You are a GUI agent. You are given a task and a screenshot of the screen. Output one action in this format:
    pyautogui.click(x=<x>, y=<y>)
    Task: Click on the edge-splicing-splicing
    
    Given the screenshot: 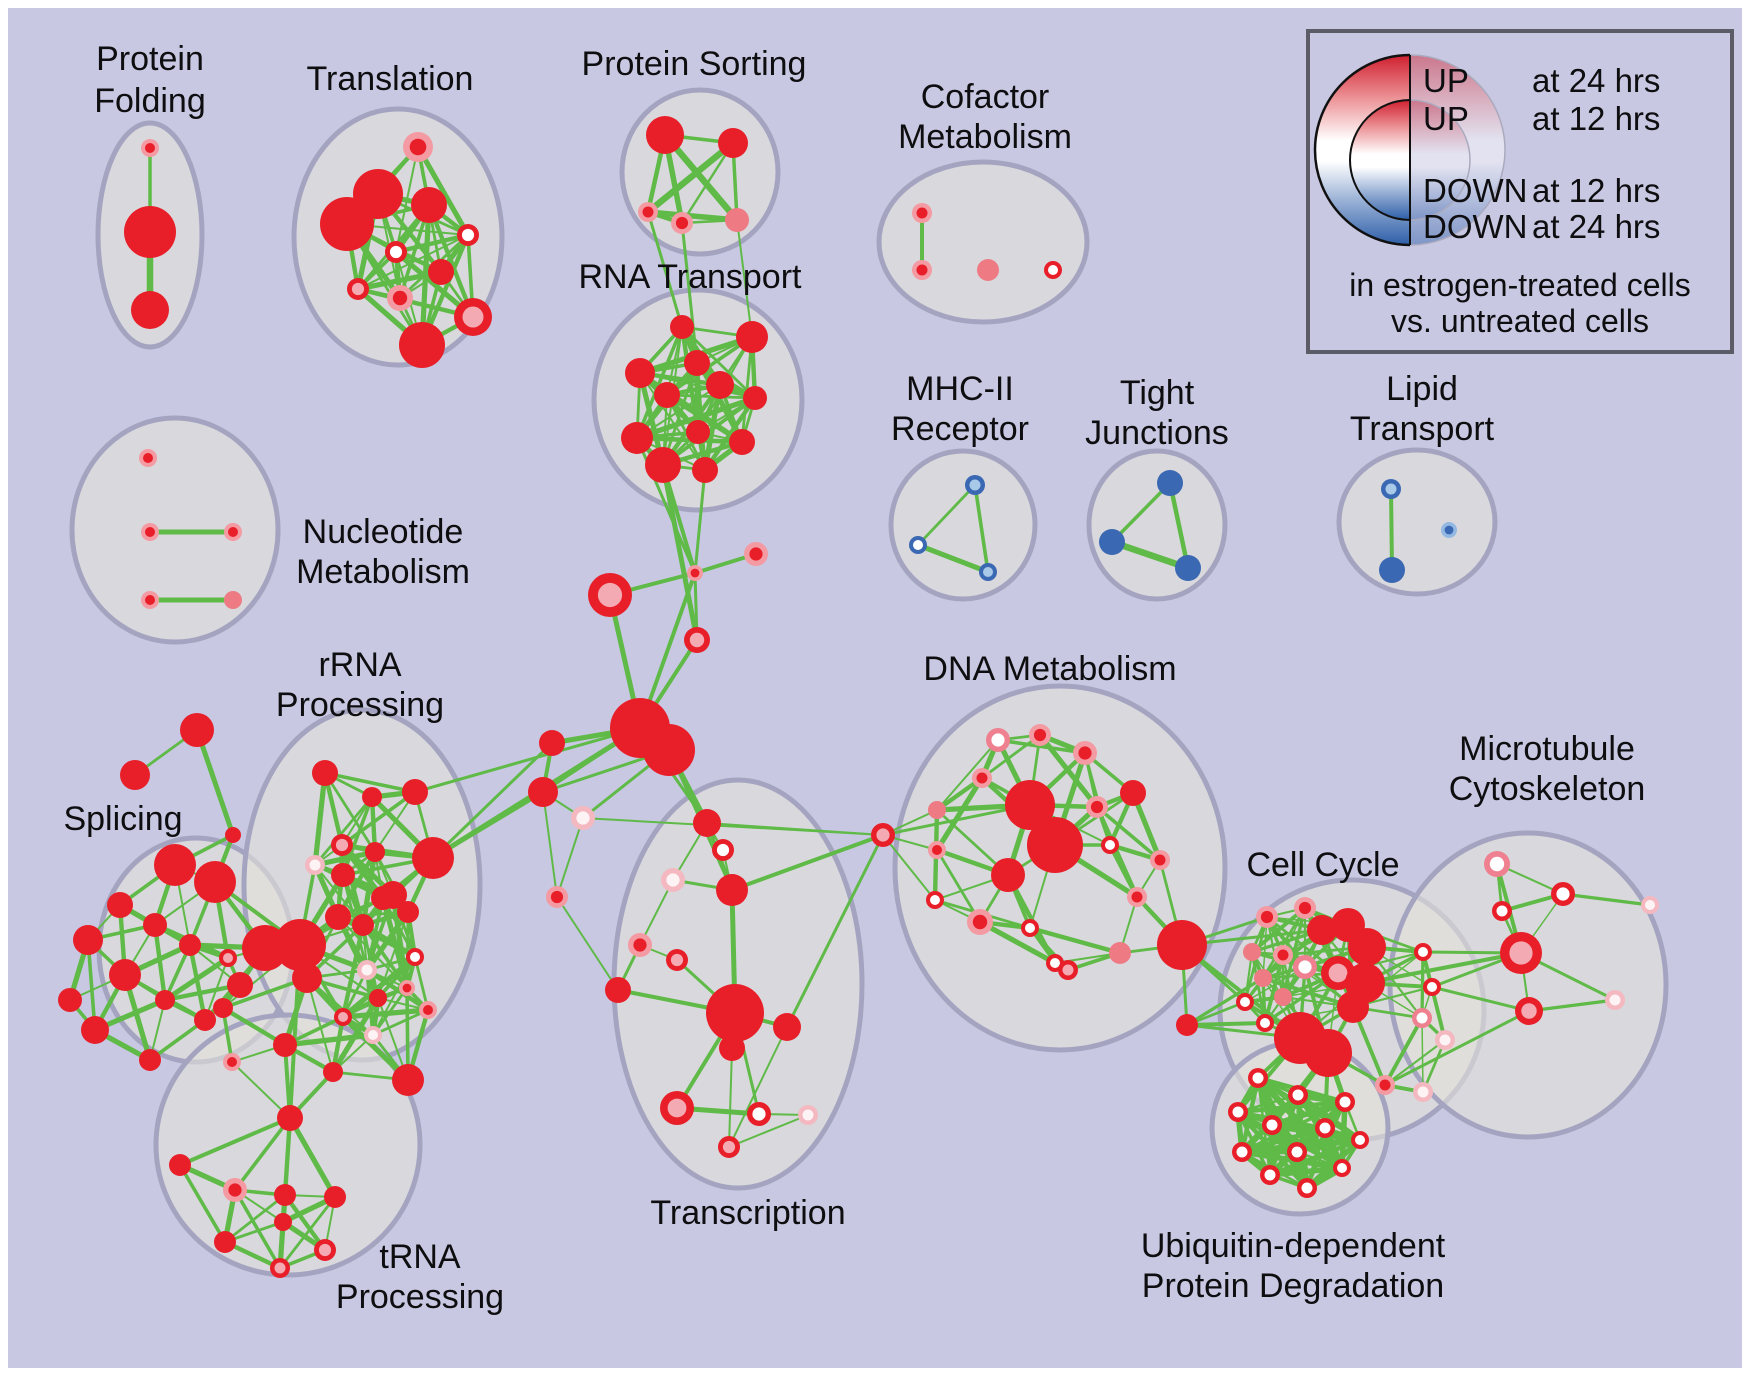 What is the action you would take?
    pyautogui.click(x=215, y=782)
    